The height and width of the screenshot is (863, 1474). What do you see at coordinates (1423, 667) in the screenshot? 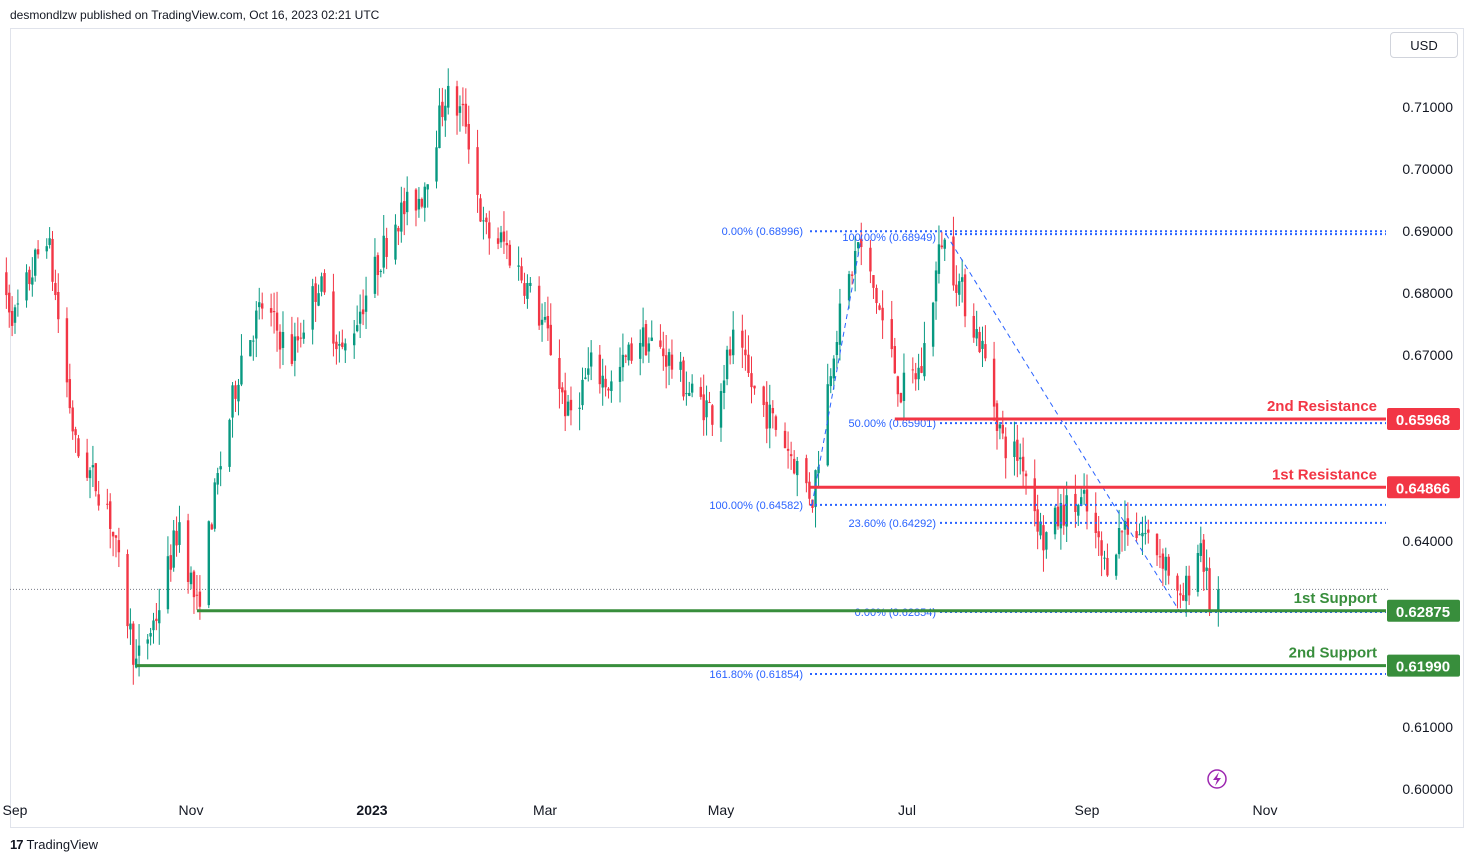
I see `support-price-label: 0.61990` at bounding box center [1423, 667].